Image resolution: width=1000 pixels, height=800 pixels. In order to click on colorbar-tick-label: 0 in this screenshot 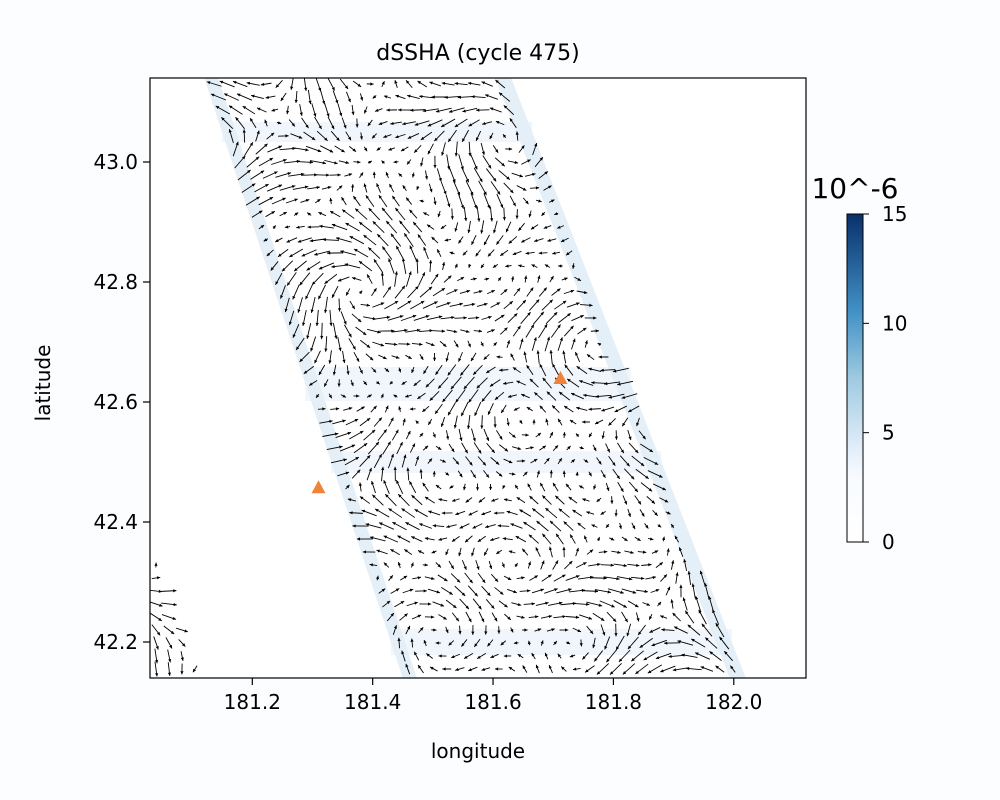, I will do `click(888, 542)`.